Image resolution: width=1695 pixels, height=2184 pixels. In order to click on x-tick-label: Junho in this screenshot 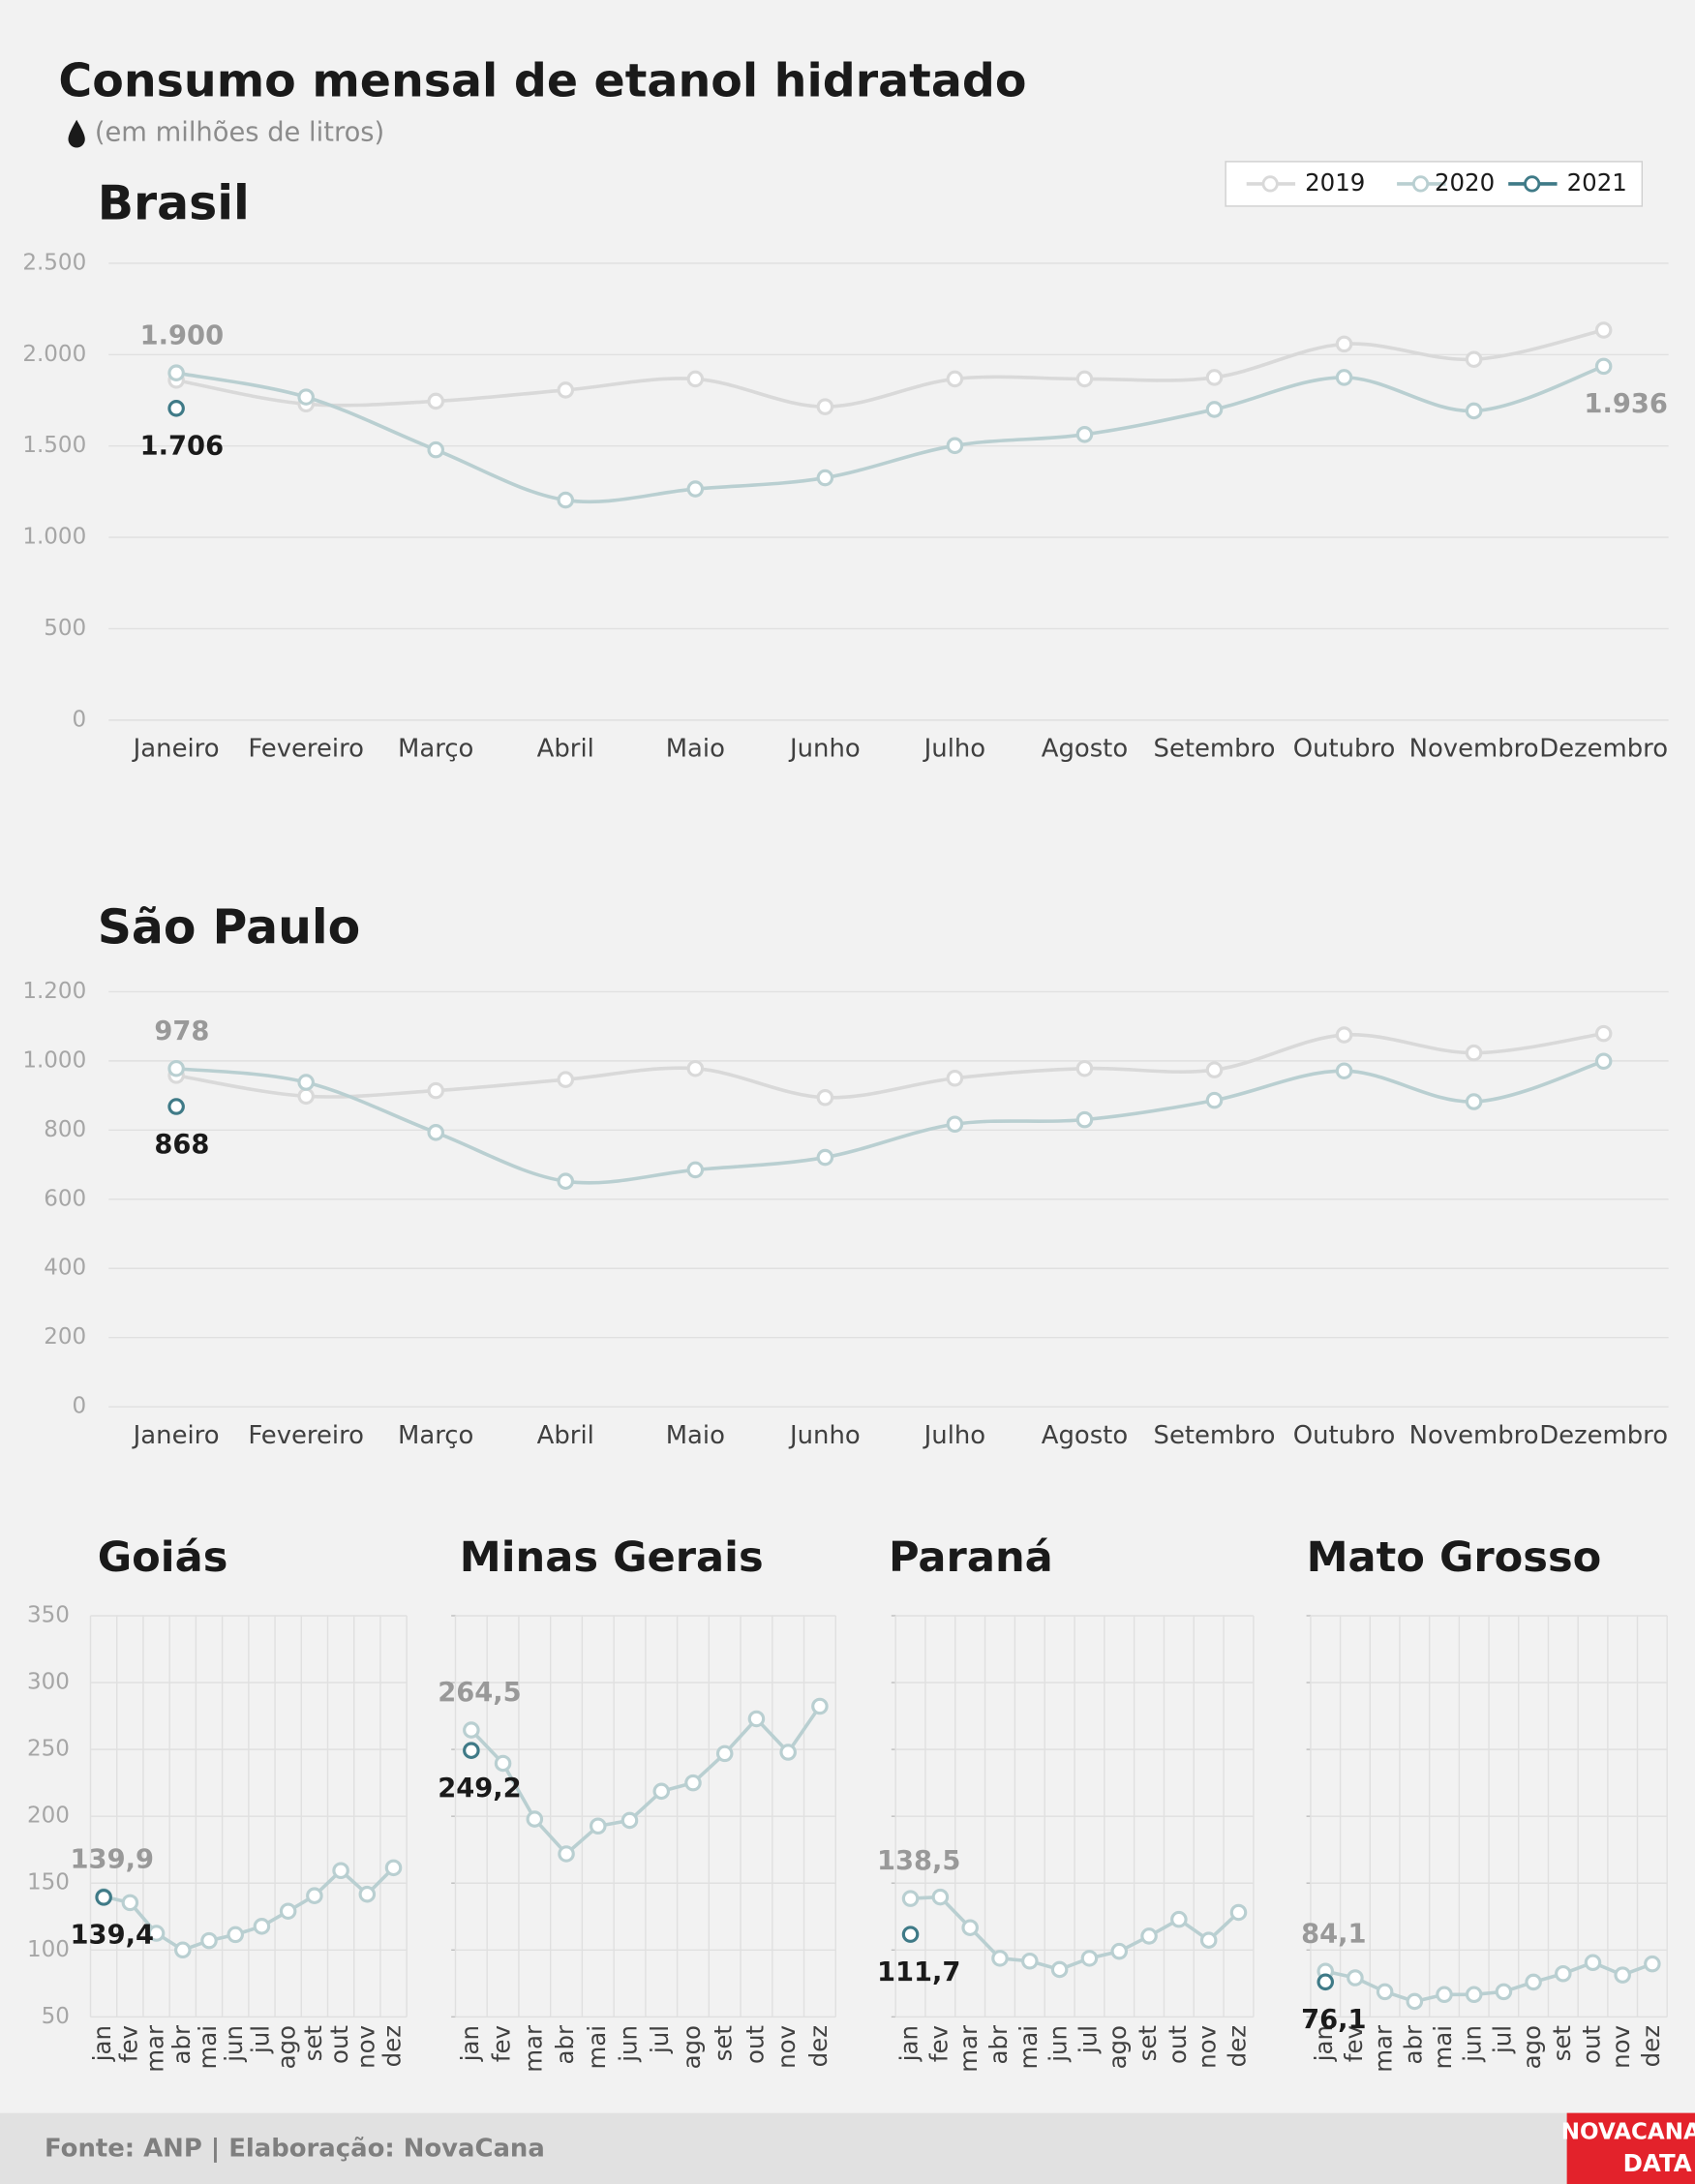, I will do `click(825, 749)`.